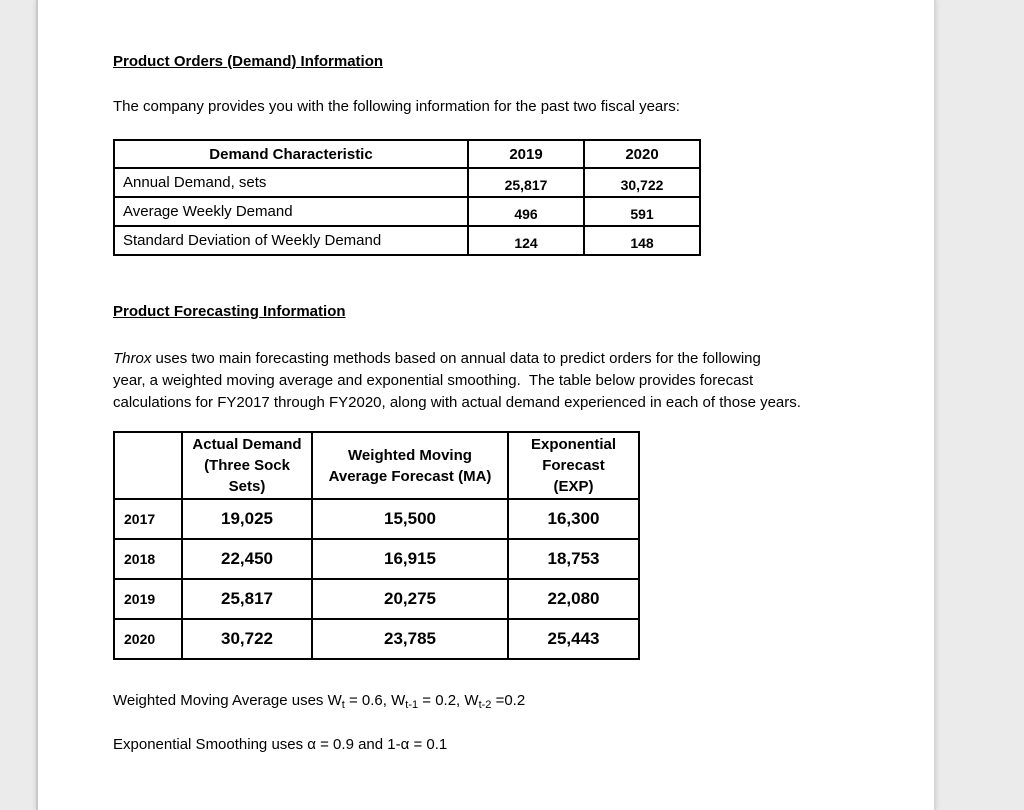 The width and height of the screenshot is (1024, 810). I want to click on cell-value: 22,080, so click(573, 599).